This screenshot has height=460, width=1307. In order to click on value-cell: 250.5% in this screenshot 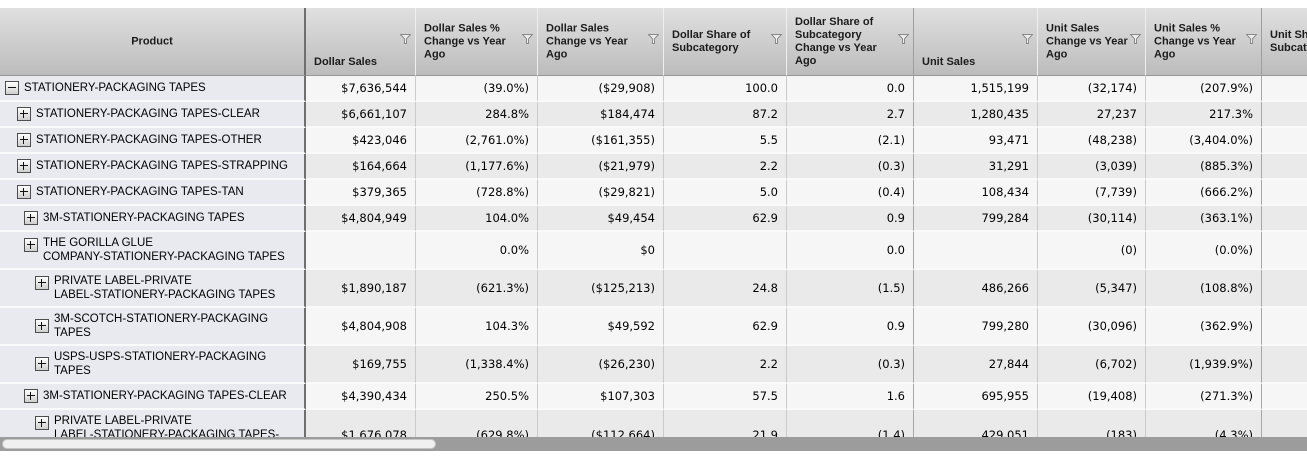, I will do `click(477, 397)`.